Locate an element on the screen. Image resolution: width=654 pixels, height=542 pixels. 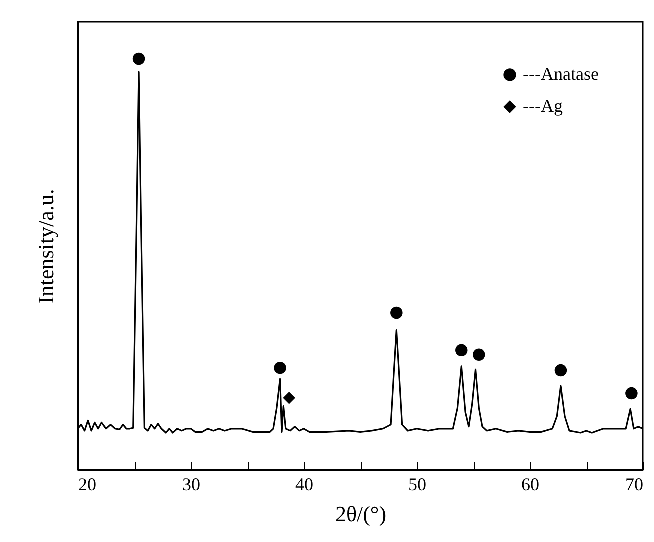
x-tick-label: 40 is located at coordinates (305, 484).